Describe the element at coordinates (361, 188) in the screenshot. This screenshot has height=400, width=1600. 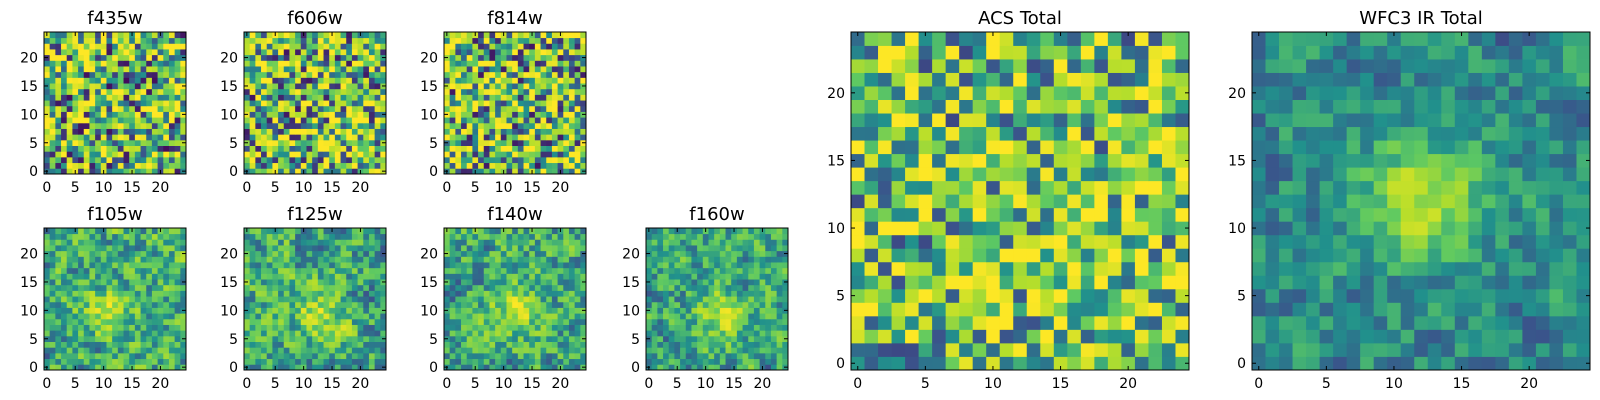
I see `x-tick-label: 20` at that location.